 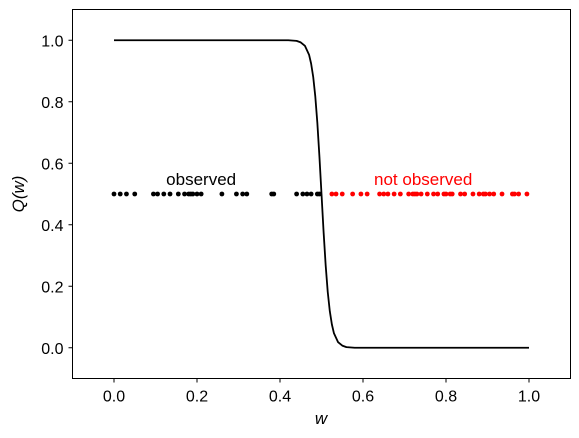 What do you see at coordinates (217, 194) in the screenshot?
I see `series-observed` at bounding box center [217, 194].